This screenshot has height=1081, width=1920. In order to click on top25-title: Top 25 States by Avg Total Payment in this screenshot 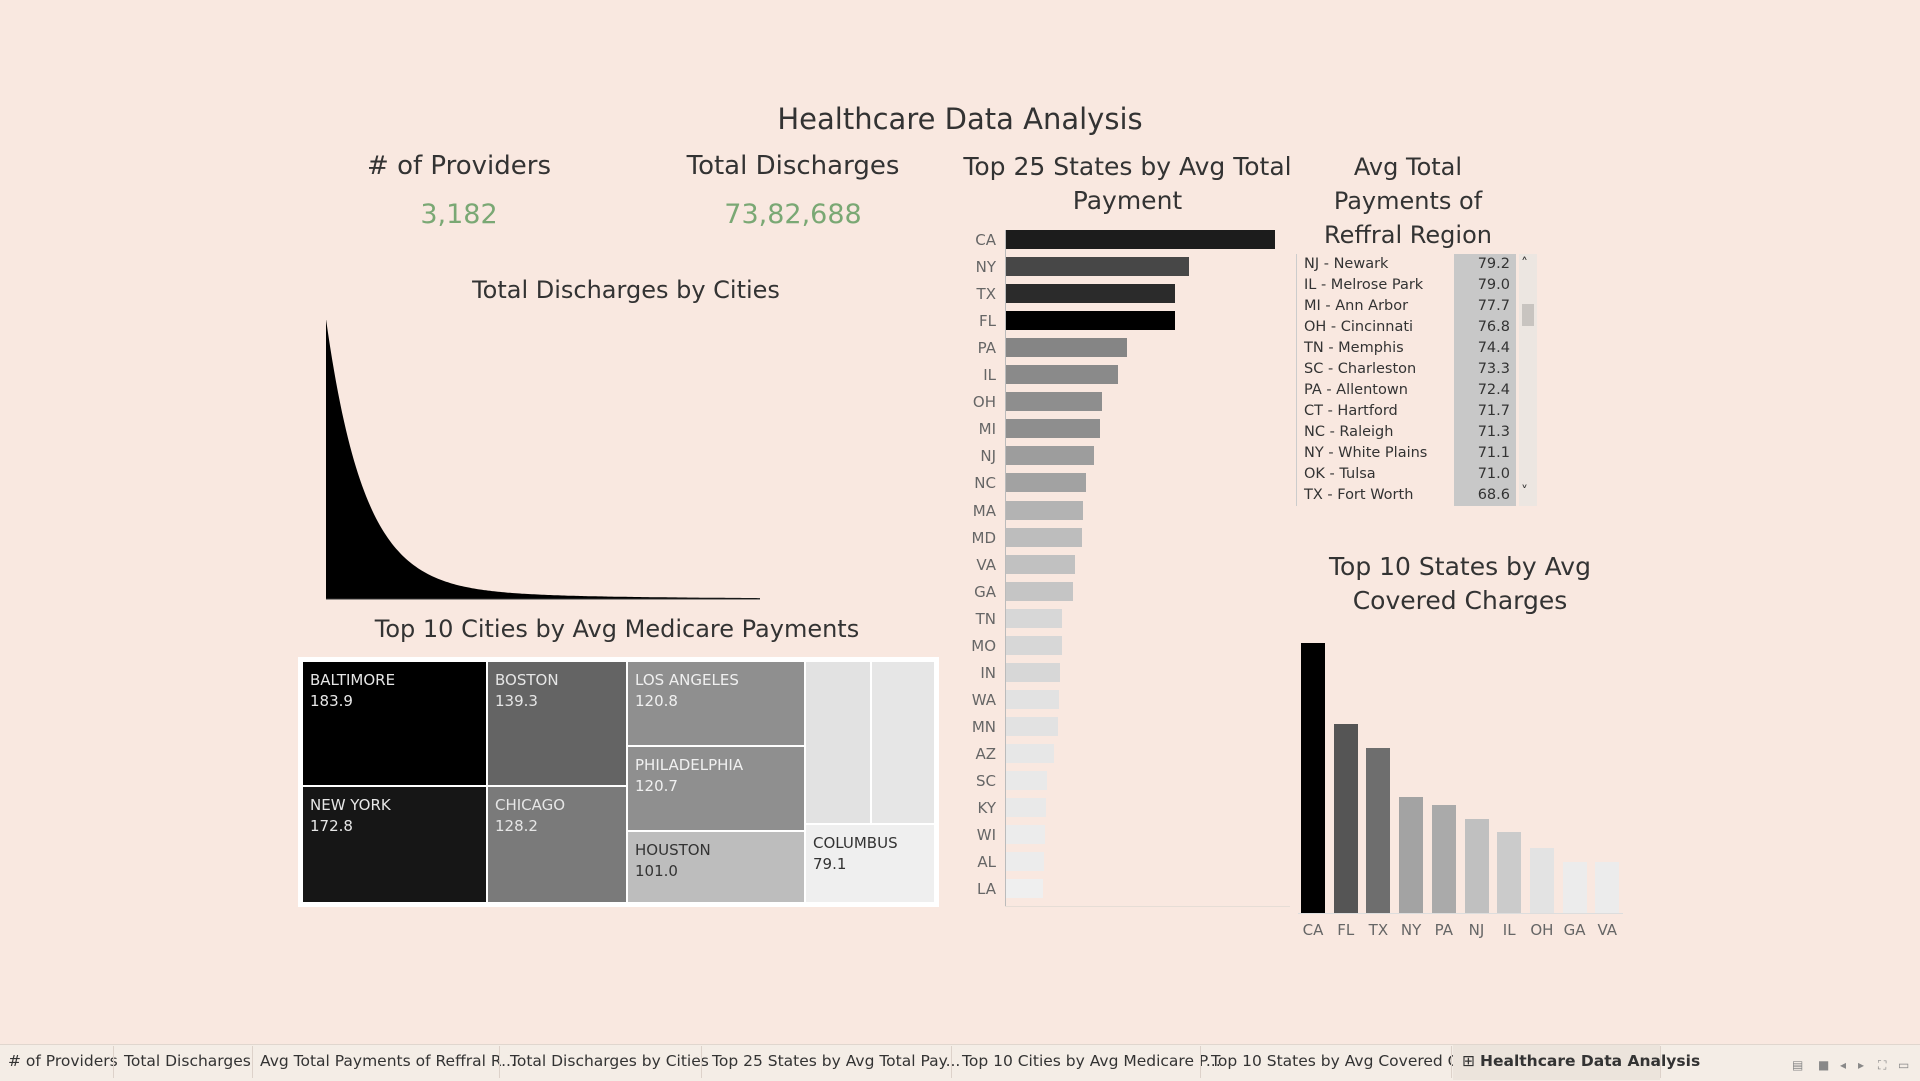, I will do `click(1127, 184)`.